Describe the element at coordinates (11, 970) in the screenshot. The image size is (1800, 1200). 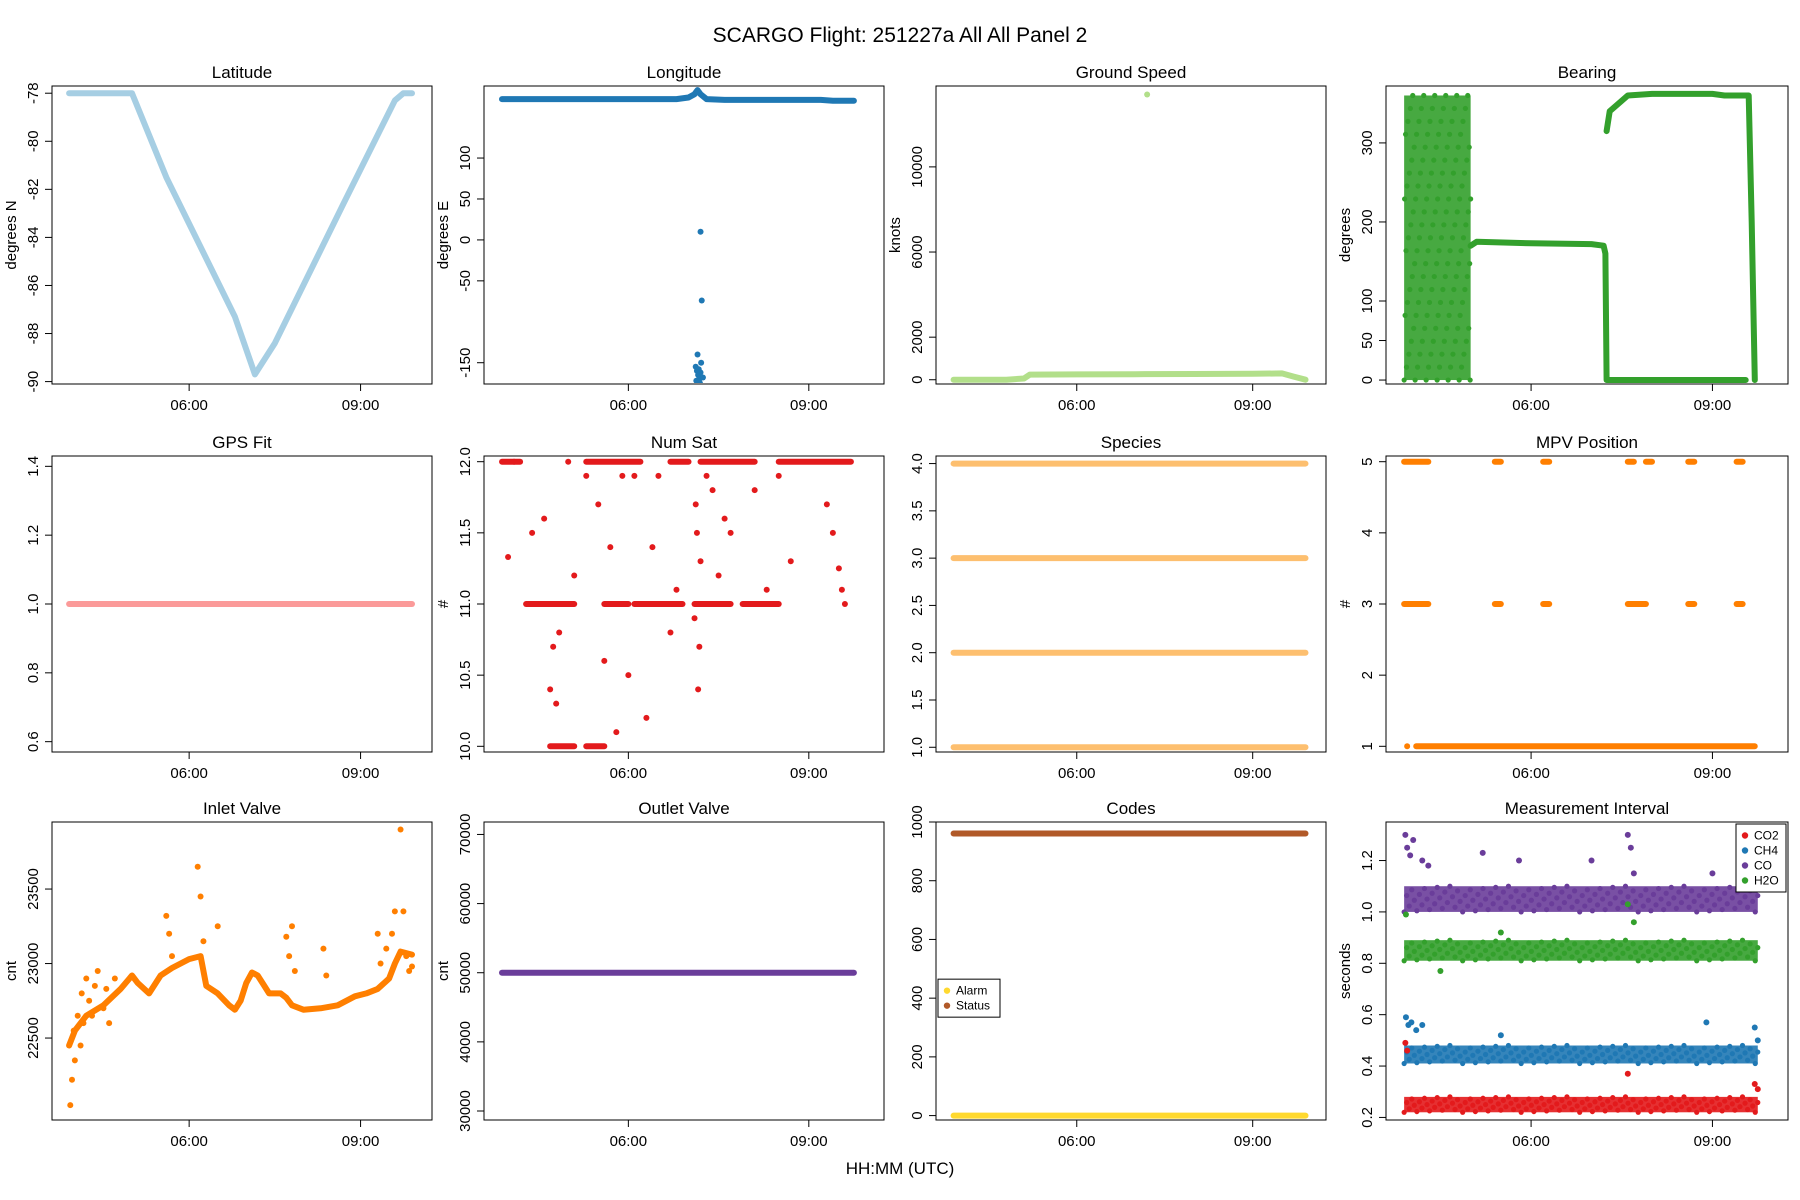
I see `y-axis-label: cnt` at that location.